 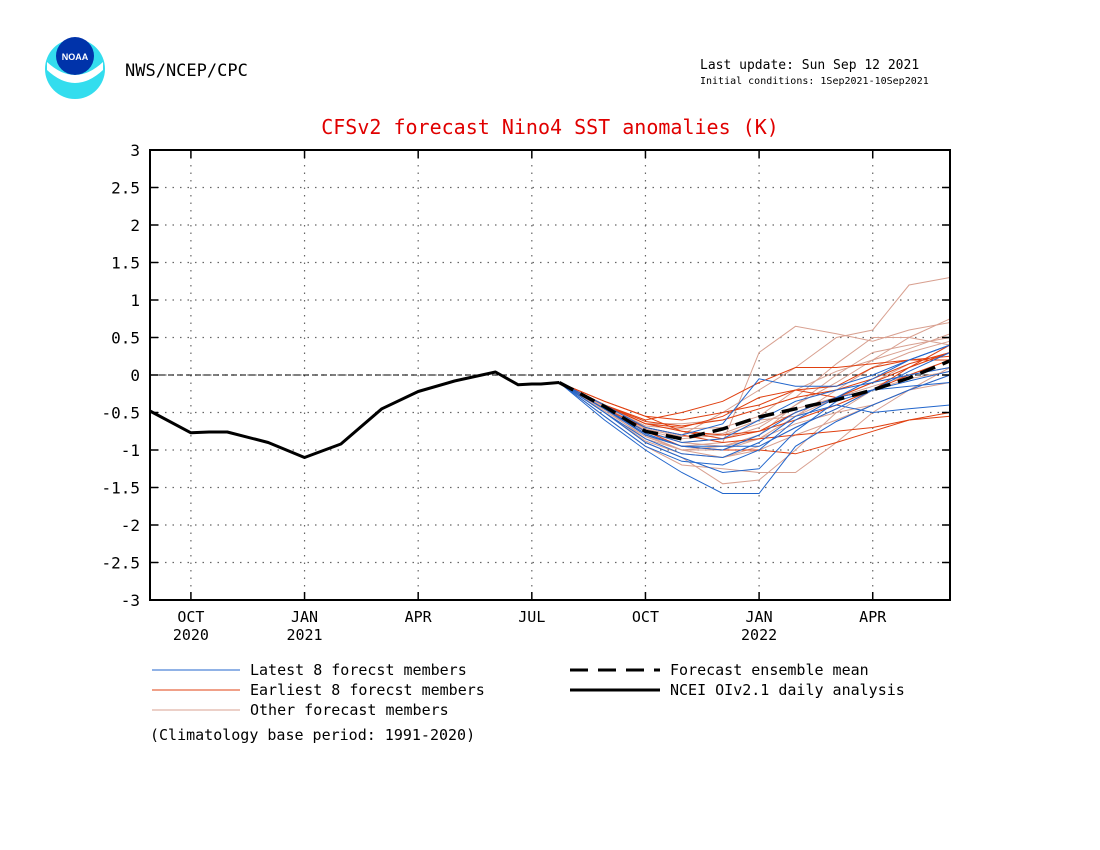 I want to click on y-tick-label: -3, so click(x=130, y=600).